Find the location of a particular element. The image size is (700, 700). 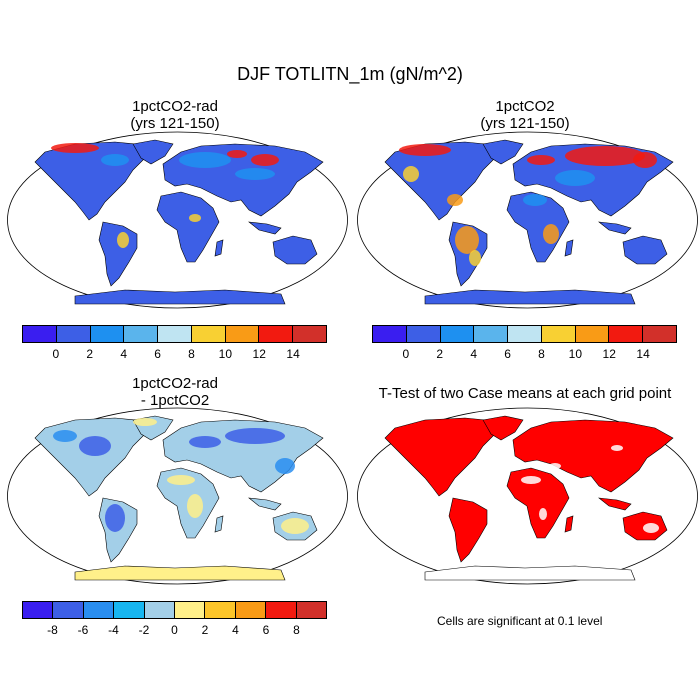

panel-title-base-line1: 1pctCO2 is located at coordinates (525, 106).